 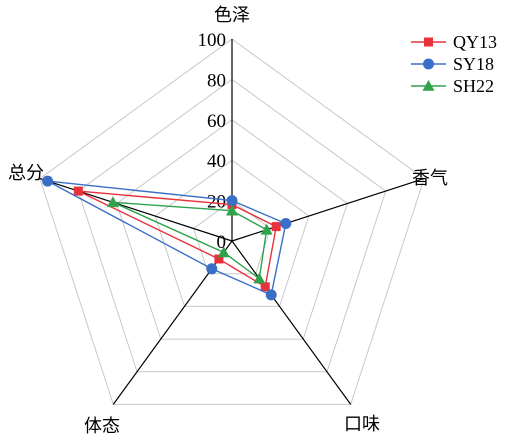 I want to click on series-line-QY13, so click(x=177, y=239).